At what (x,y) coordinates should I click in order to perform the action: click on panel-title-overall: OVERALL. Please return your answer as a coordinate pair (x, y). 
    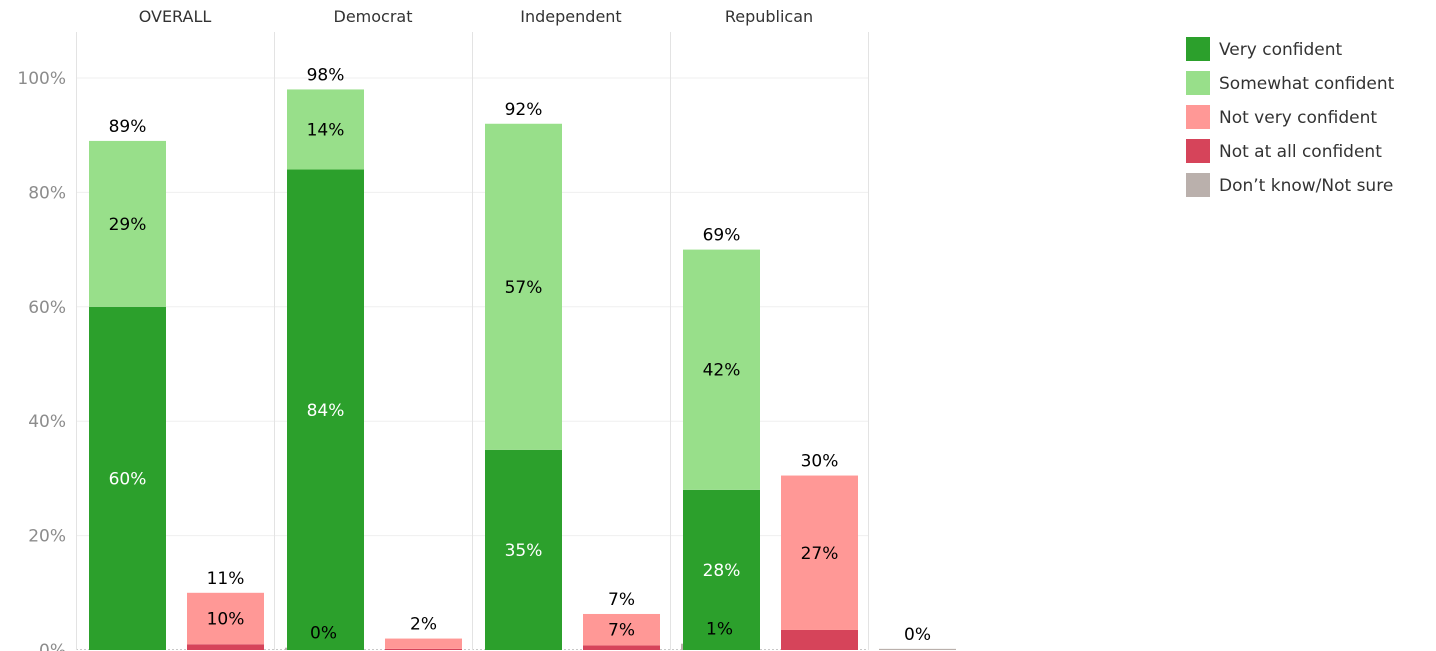
    Looking at the image, I should click on (175, 16).